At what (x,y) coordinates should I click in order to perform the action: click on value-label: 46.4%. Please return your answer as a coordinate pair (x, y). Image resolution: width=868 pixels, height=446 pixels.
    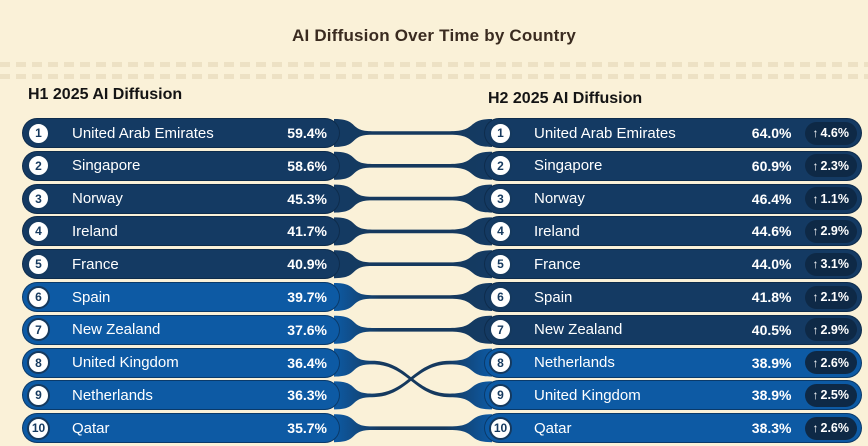
    Looking at the image, I should click on (771, 198).